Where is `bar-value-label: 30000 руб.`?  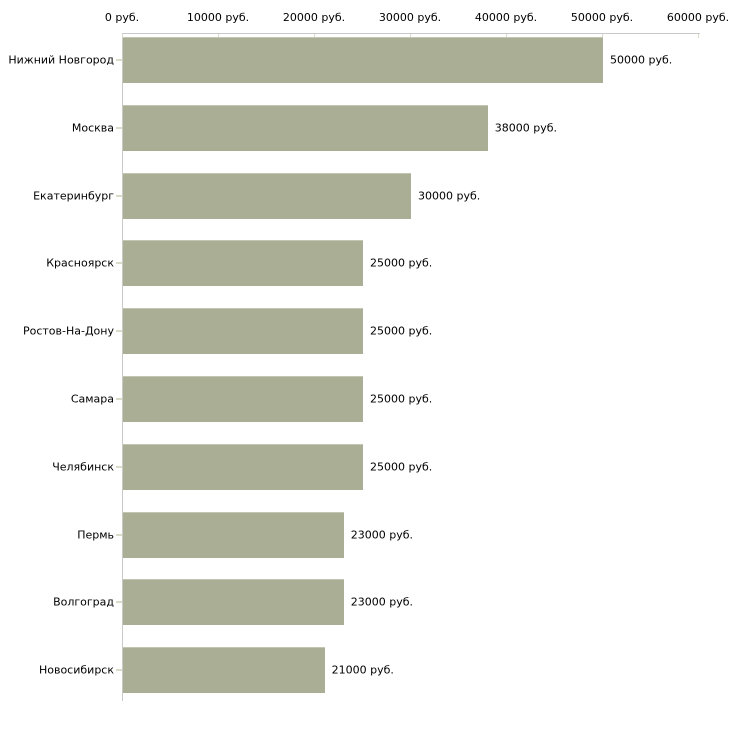 bar-value-label: 30000 руб. is located at coordinates (449, 196).